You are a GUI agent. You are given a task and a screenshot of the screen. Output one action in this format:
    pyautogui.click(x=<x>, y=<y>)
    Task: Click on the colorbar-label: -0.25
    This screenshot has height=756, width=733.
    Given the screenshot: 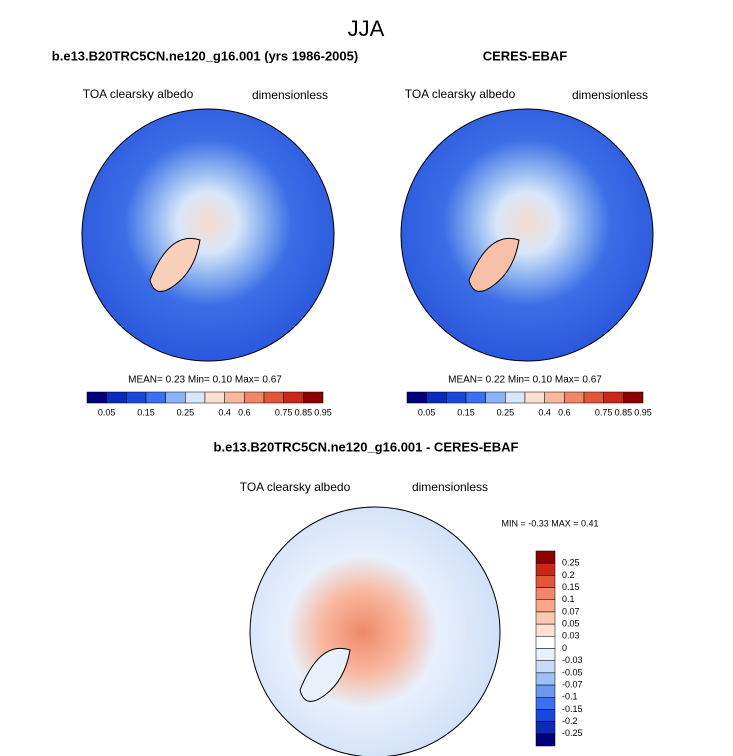 What is the action you would take?
    pyautogui.click(x=572, y=733)
    